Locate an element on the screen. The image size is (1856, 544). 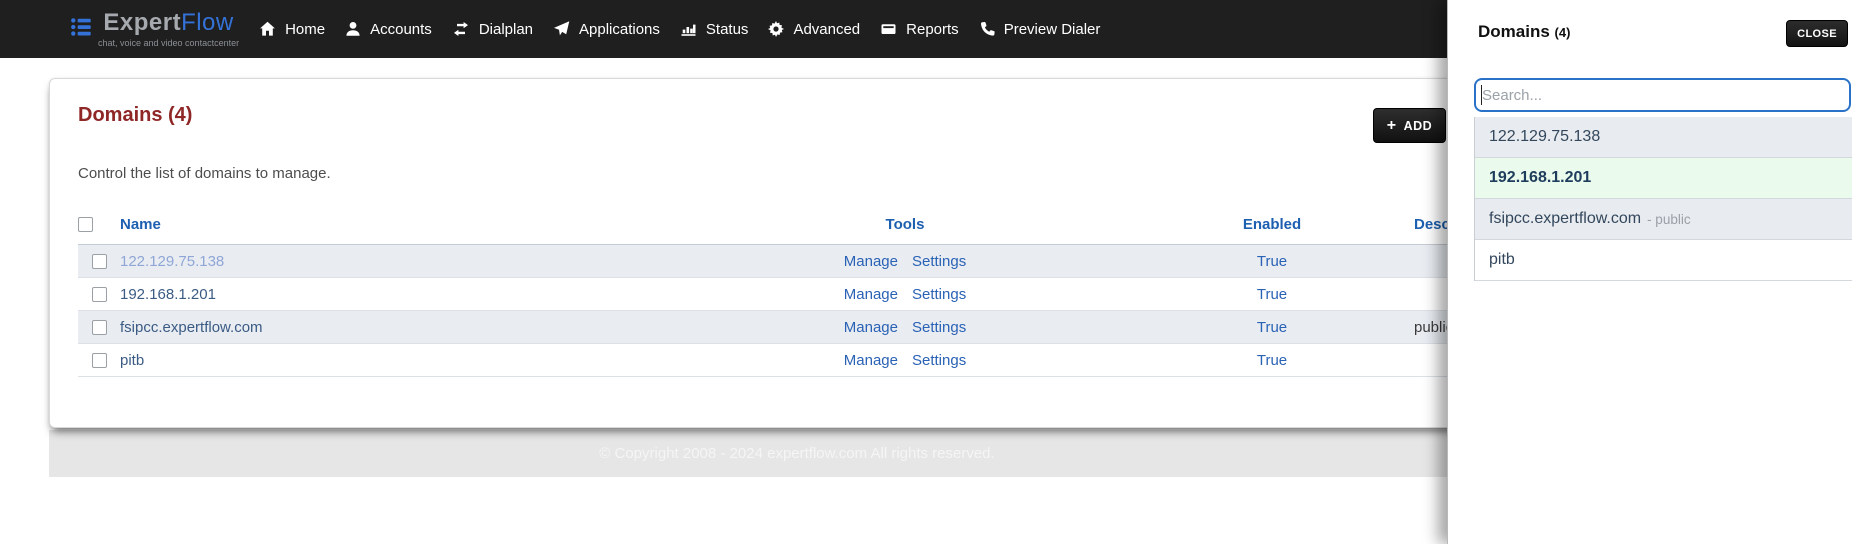
list-item: 122.129.75.138 is located at coordinates (1663, 137).